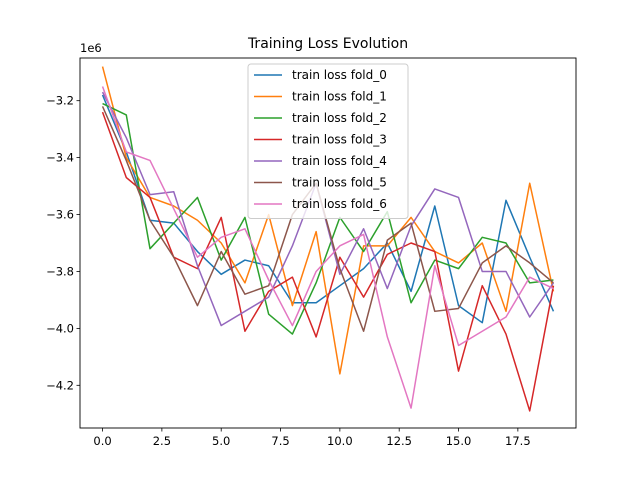 The width and height of the screenshot is (640, 480). I want to click on y-offset-label: 1e6, so click(91, 48).